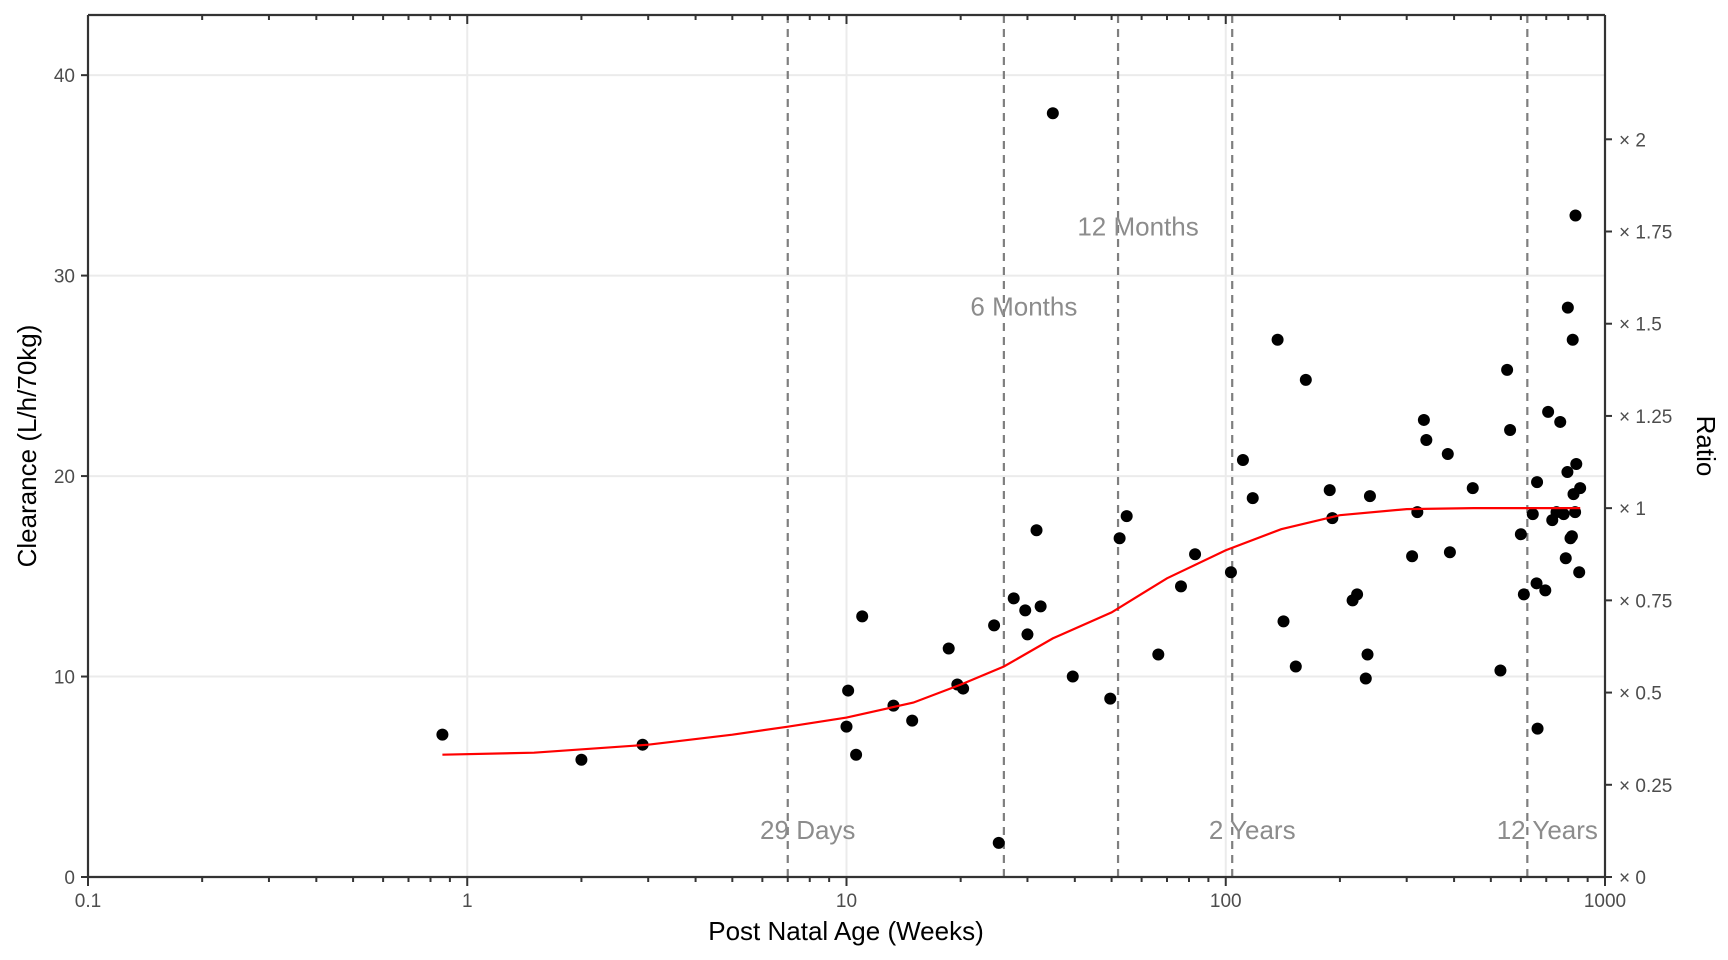 Image resolution: width=1728 pixels, height=960 pixels. What do you see at coordinates (69, 878) in the screenshot?
I see `y-tick-label: 0` at bounding box center [69, 878].